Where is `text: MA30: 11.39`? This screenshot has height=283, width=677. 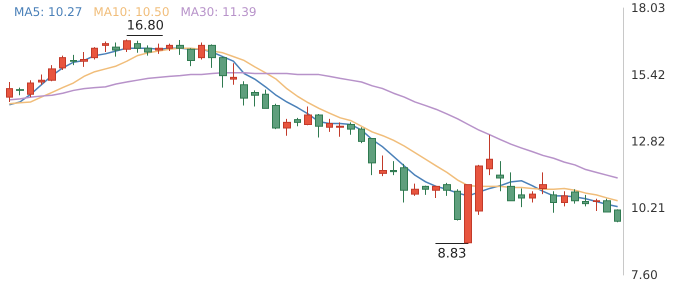 text: MA30: 11.39 is located at coordinates (218, 12).